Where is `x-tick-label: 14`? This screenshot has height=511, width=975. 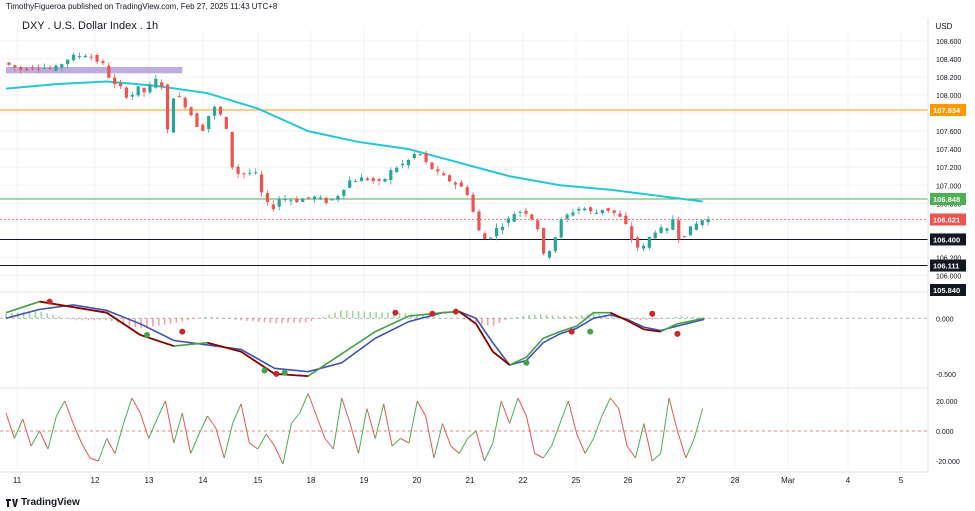
x-tick-label: 14 is located at coordinates (203, 480).